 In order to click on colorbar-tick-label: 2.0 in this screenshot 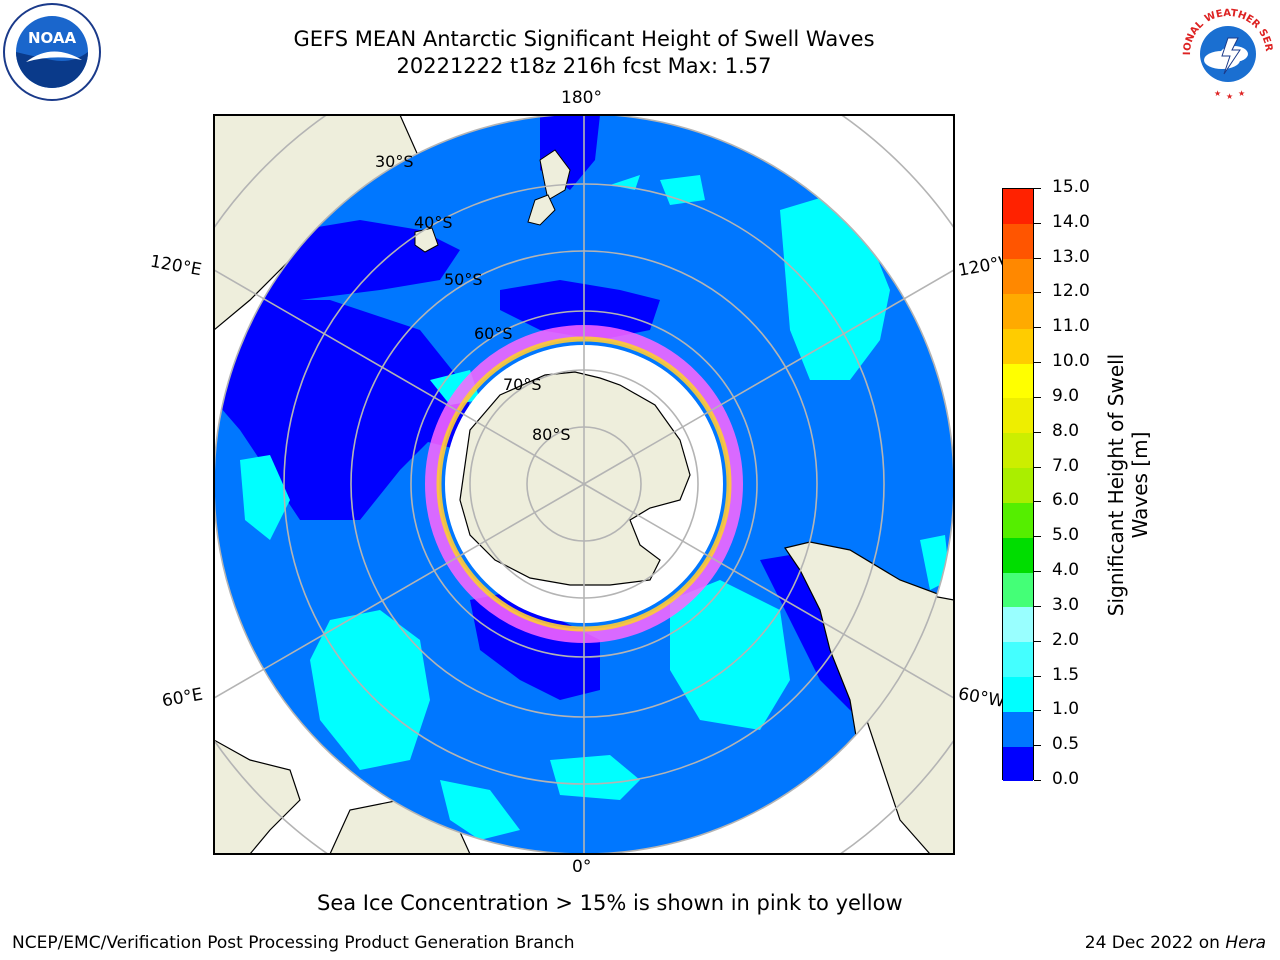, I will do `click(1066, 639)`.